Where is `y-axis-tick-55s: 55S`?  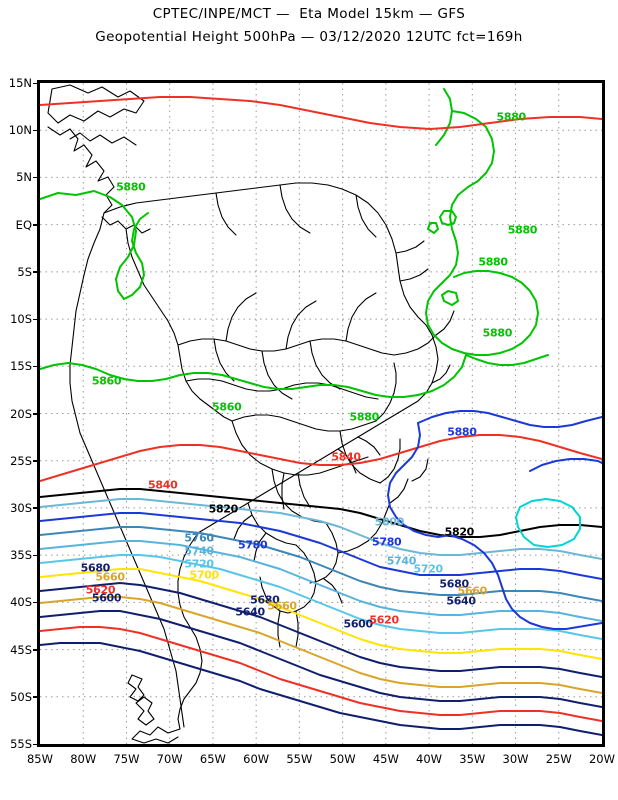 y-axis-tick-55s: 55S is located at coordinates (21, 744).